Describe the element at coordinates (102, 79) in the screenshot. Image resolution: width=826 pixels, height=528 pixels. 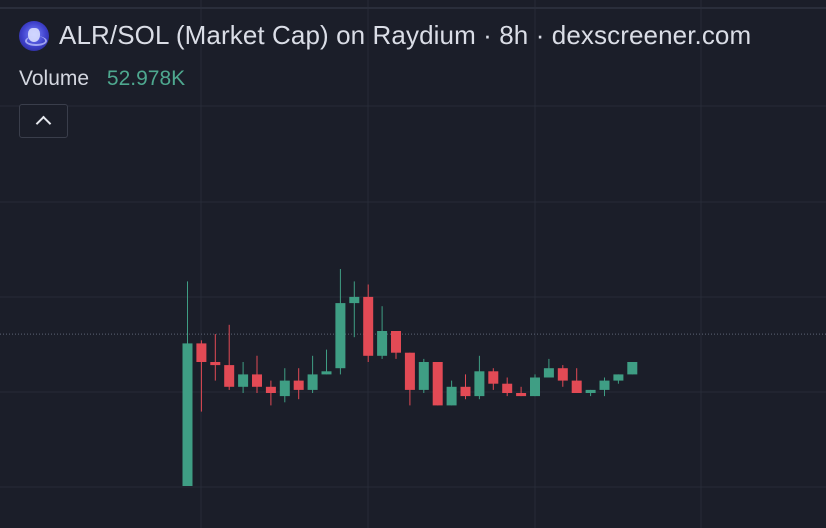
I see `volume-legend: Volume 52.978K` at that location.